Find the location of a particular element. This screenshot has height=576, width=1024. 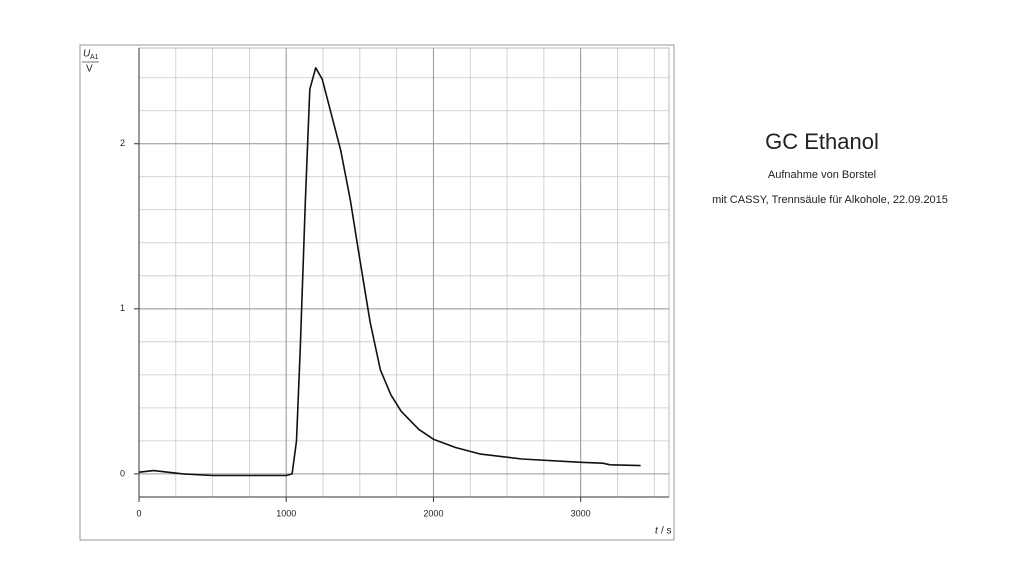

y-label-subscript: A1 is located at coordinates (94, 57).